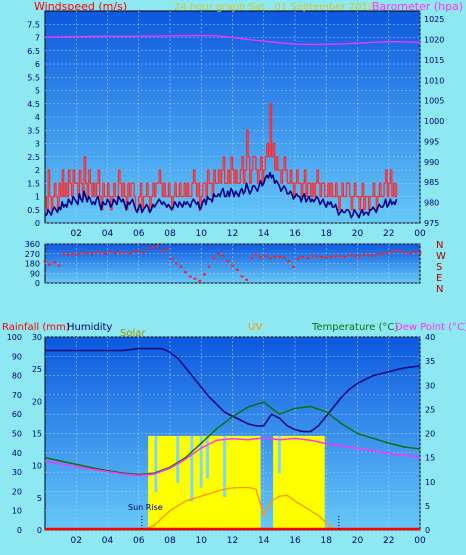  I want to click on x-tick-label: 00, so click(420, 541).